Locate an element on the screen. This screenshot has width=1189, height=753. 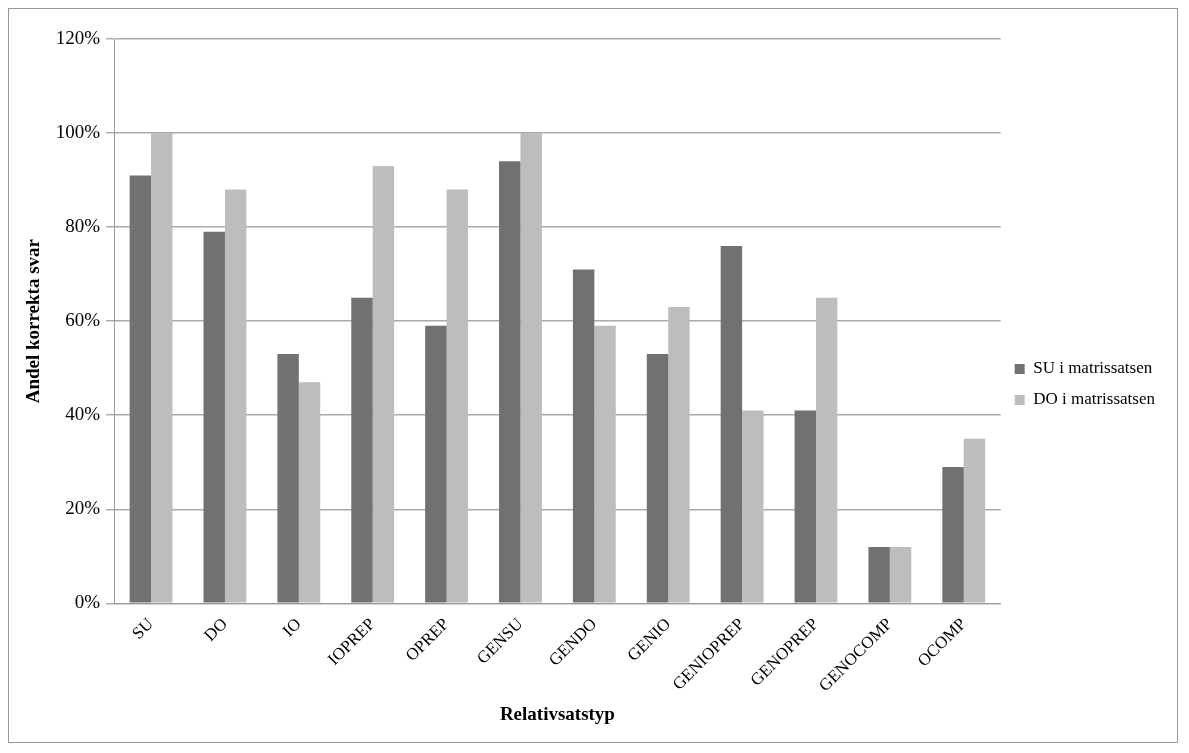
y-tick-label: 120% is located at coordinates (78, 37).